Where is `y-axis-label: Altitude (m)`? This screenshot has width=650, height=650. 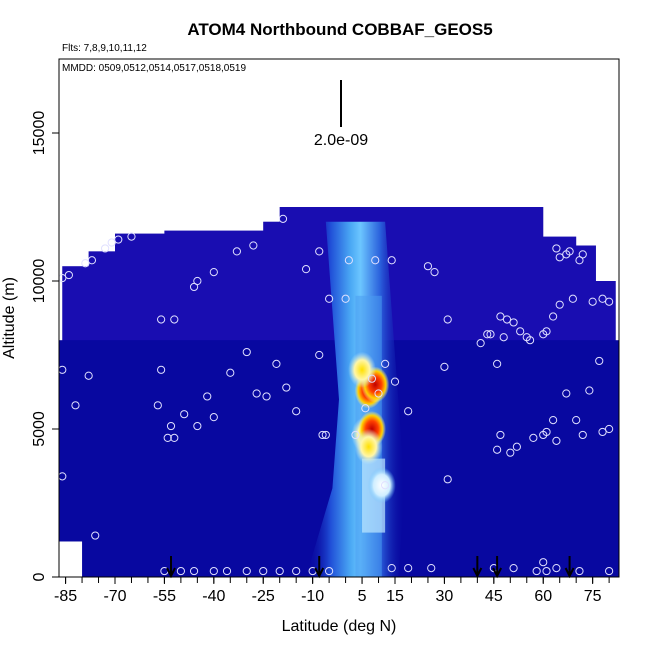
y-axis-label: Altitude (m) is located at coordinates (9, 318).